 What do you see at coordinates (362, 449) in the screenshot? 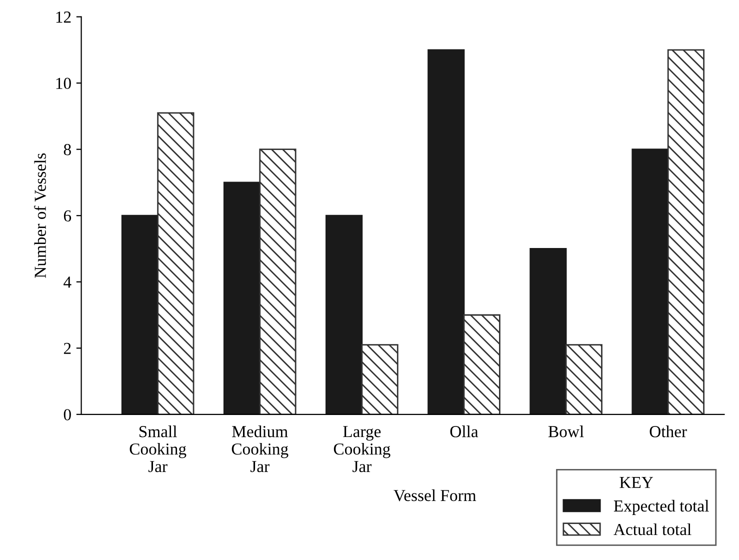
I see `x-tick-label: Large Cooking Jar` at bounding box center [362, 449].